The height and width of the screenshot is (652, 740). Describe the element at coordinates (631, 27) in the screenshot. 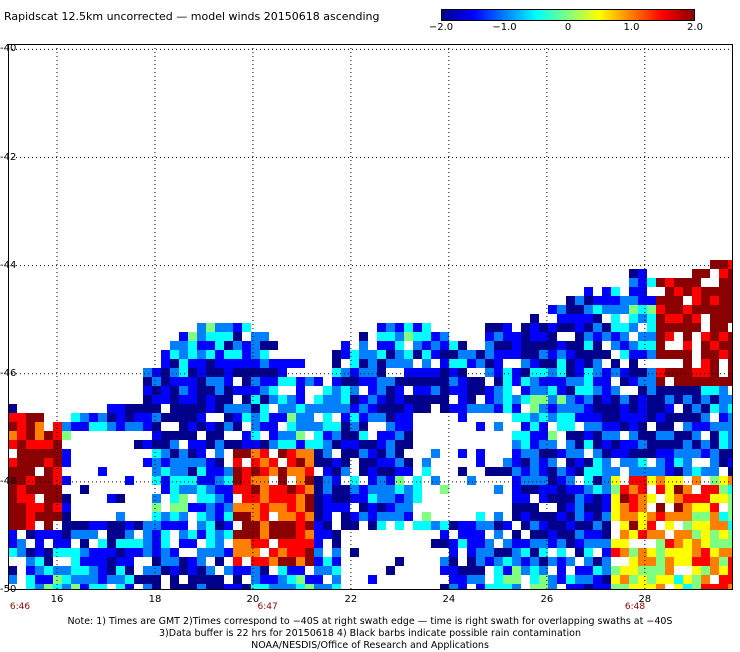

I see `colorbar-tick-label: 1.0` at that location.